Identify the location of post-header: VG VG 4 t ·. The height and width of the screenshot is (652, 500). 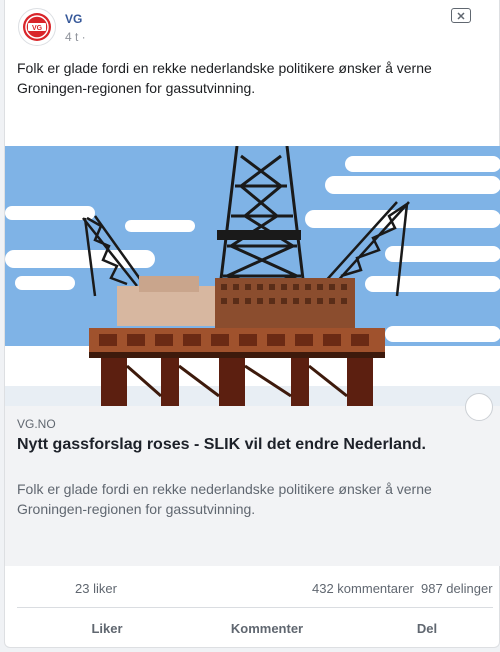
(252, 25).